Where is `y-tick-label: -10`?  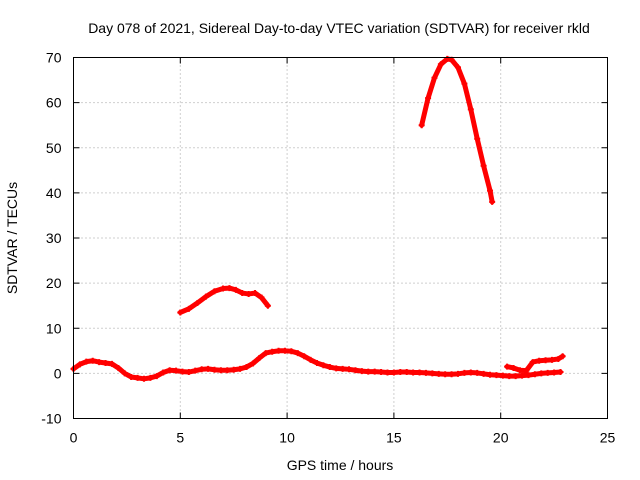 y-tick-label: -10 is located at coordinates (51, 419).